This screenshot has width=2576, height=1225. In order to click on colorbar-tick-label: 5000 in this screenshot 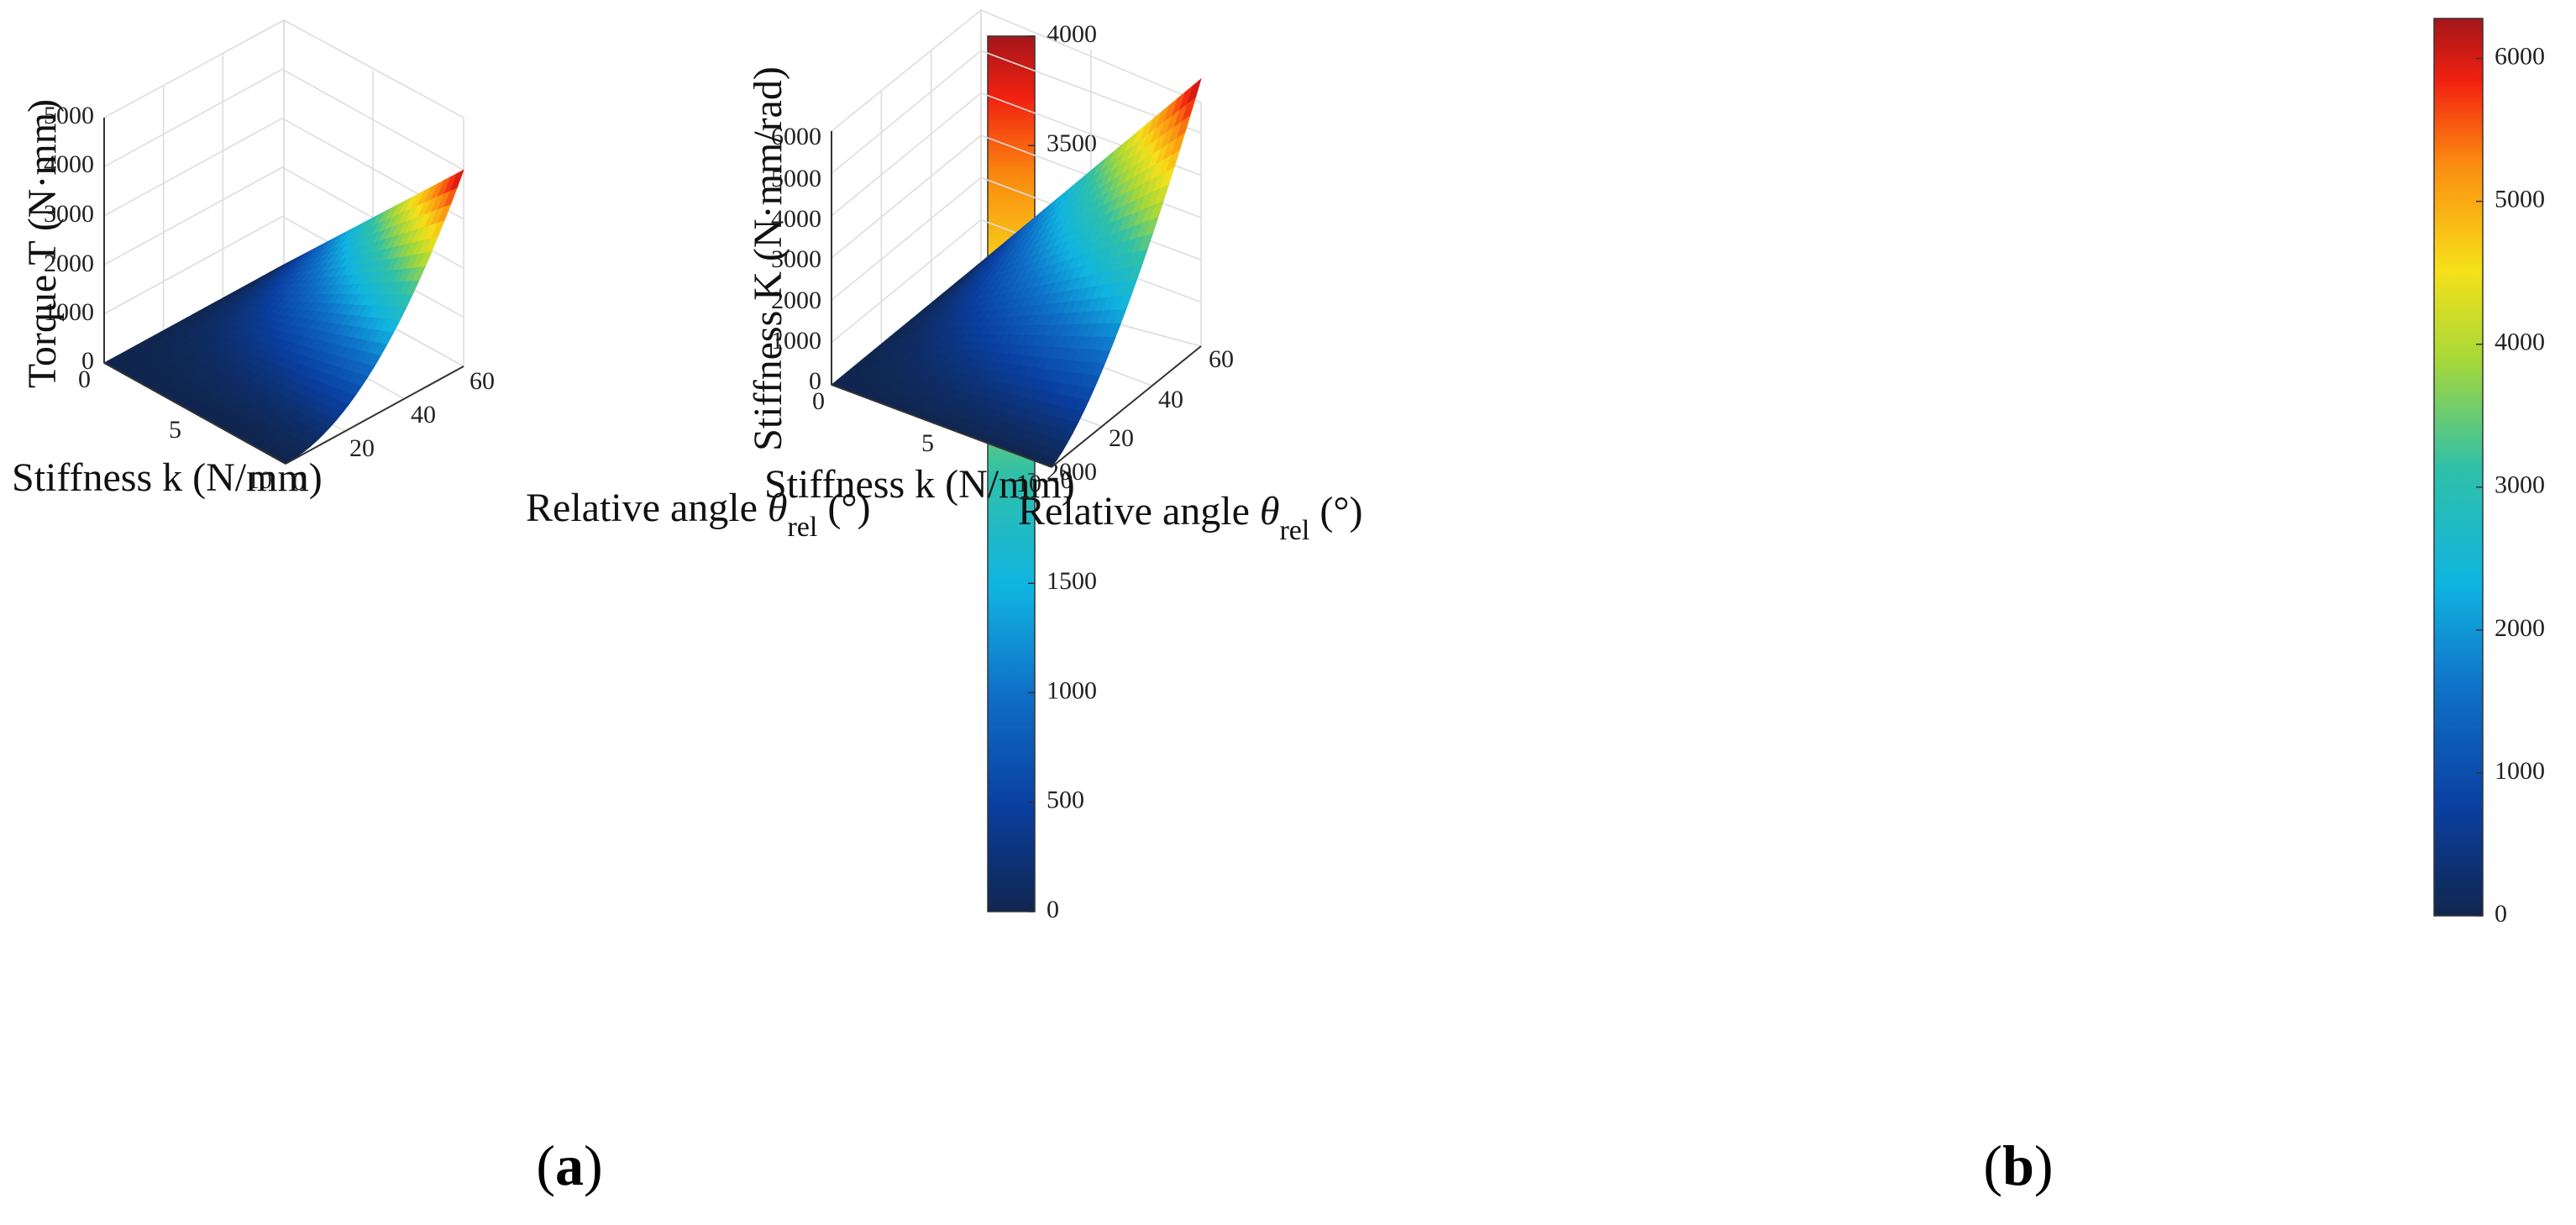, I will do `click(2520, 200)`.